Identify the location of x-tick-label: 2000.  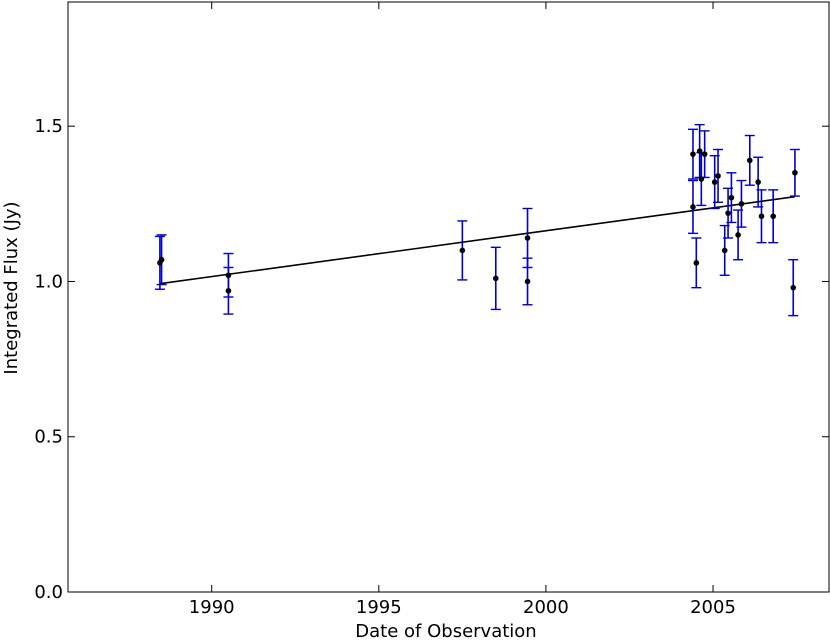
(546, 607).